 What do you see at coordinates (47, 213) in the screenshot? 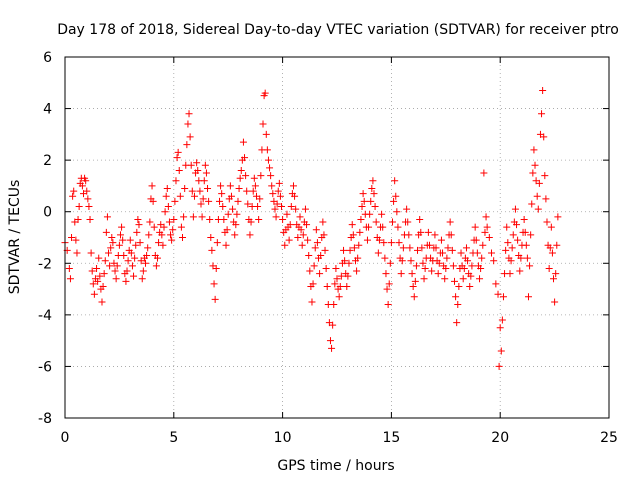
I see `y-tick-label: 0` at bounding box center [47, 213].